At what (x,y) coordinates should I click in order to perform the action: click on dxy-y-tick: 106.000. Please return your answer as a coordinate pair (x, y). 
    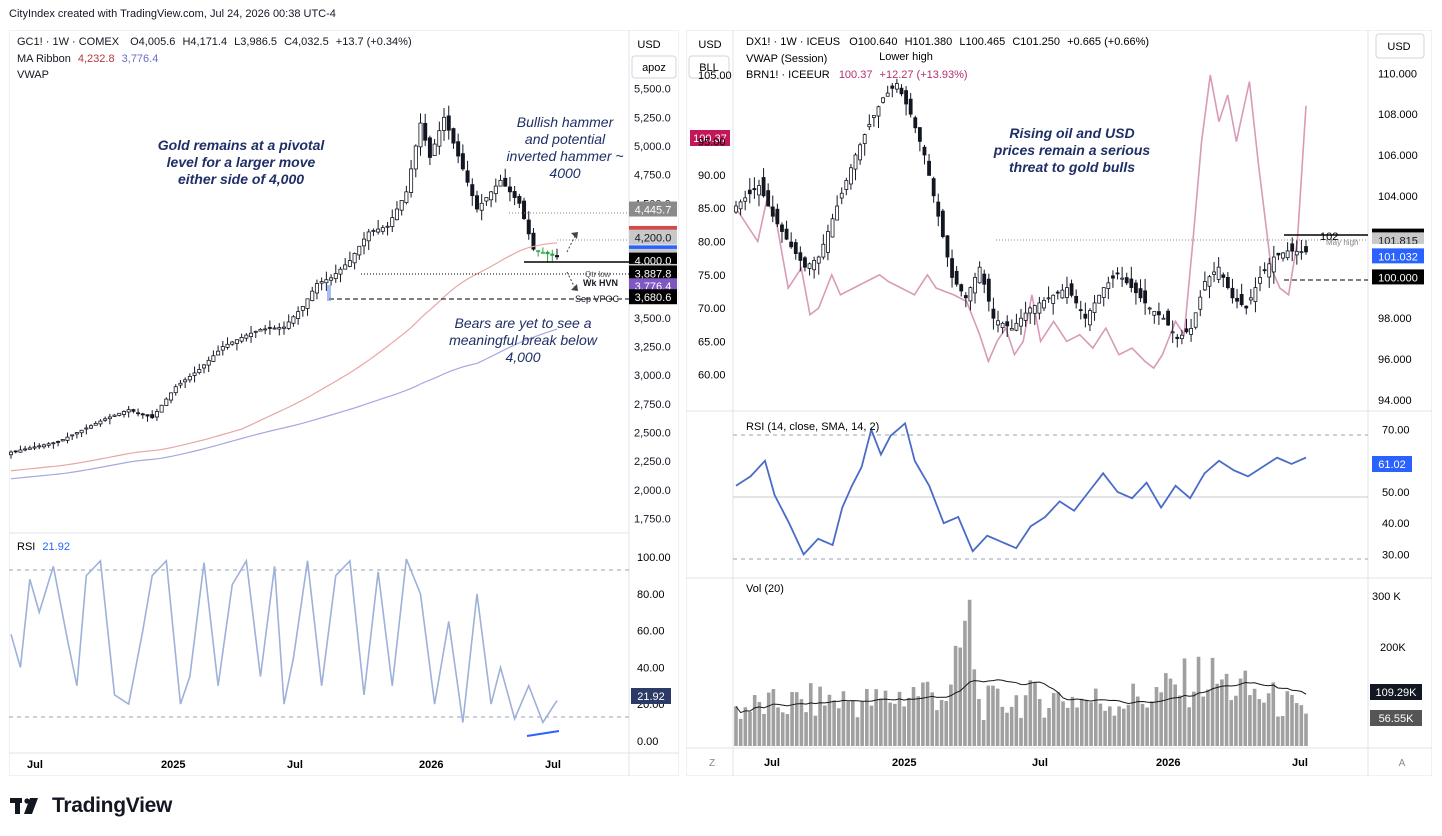
    Looking at the image, I should click on (1398, 156).